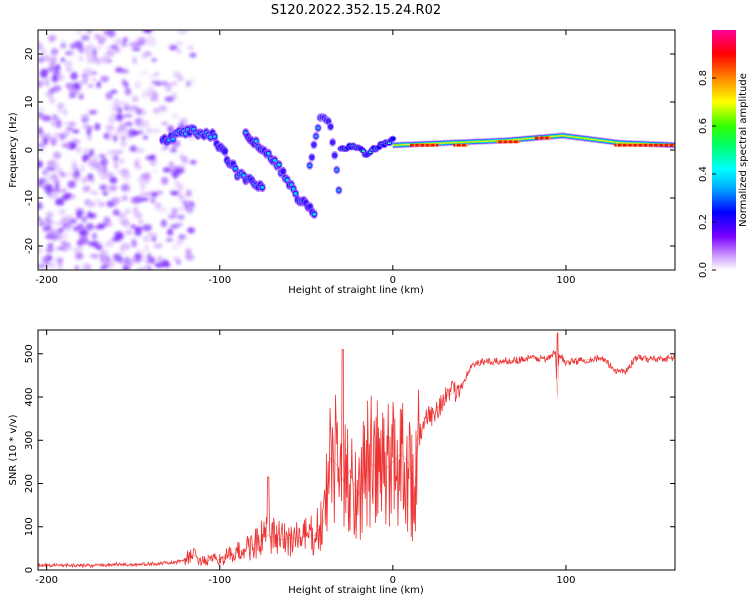  Describe the element at coordinates (29, 150) in the screenshot. I see `y-tick-label: 0` at that location.